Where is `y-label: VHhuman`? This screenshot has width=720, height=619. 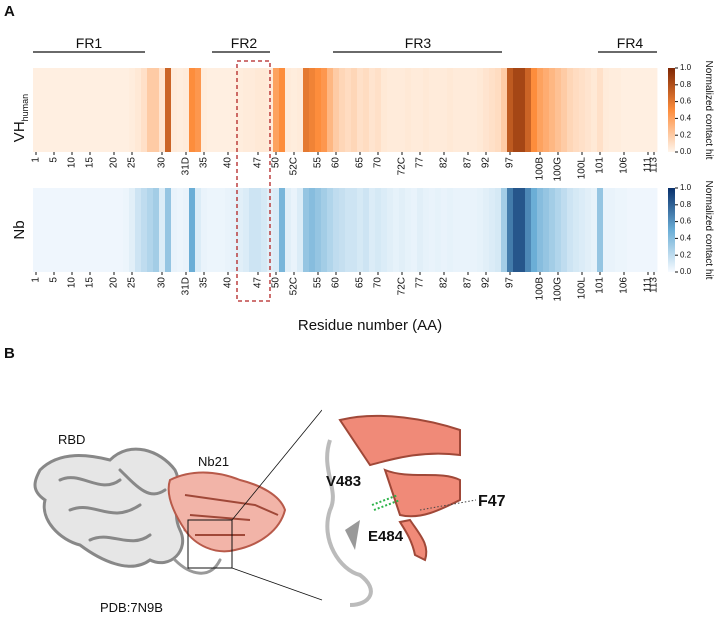 y-label: VHhuman is located at coordinates (20, 118).